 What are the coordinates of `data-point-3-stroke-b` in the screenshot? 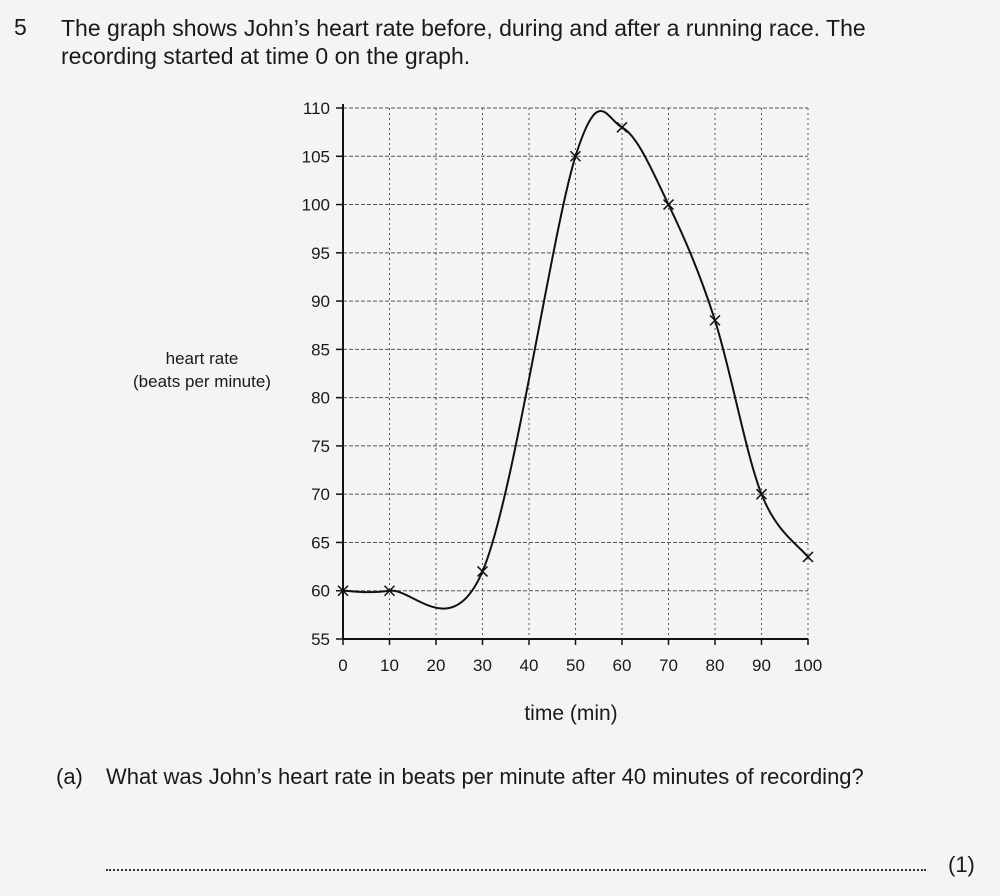 It's located at (575, 156).